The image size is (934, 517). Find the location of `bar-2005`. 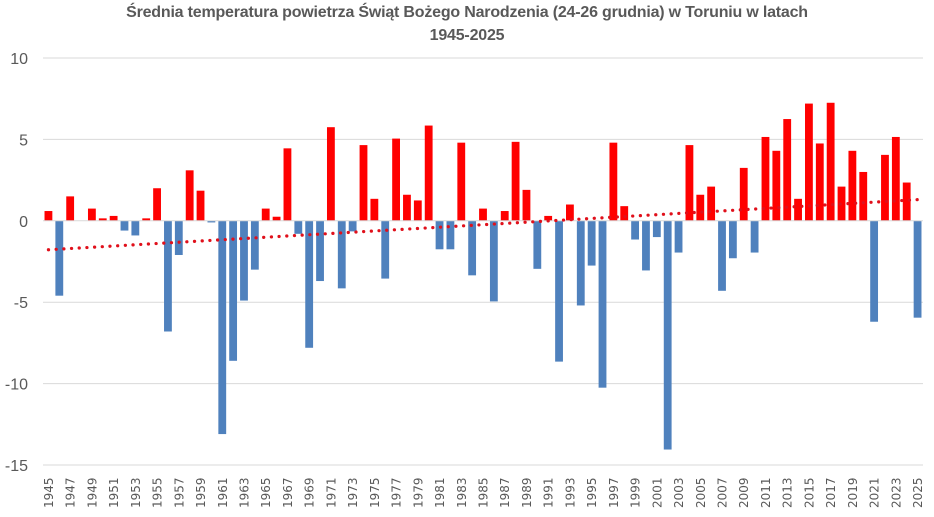

bar-2005 is located at coordinates (700, 207).